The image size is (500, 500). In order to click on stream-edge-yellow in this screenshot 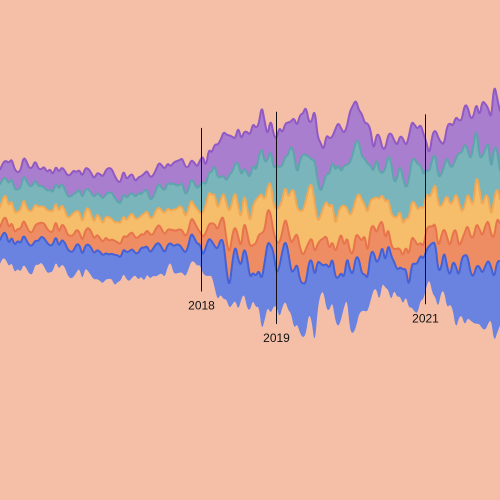, I will do `click(250, 201)`.